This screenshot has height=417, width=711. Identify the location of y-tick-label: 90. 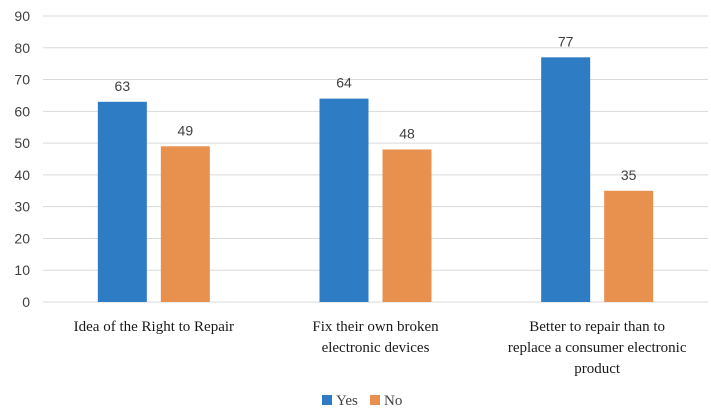
(22, 16).